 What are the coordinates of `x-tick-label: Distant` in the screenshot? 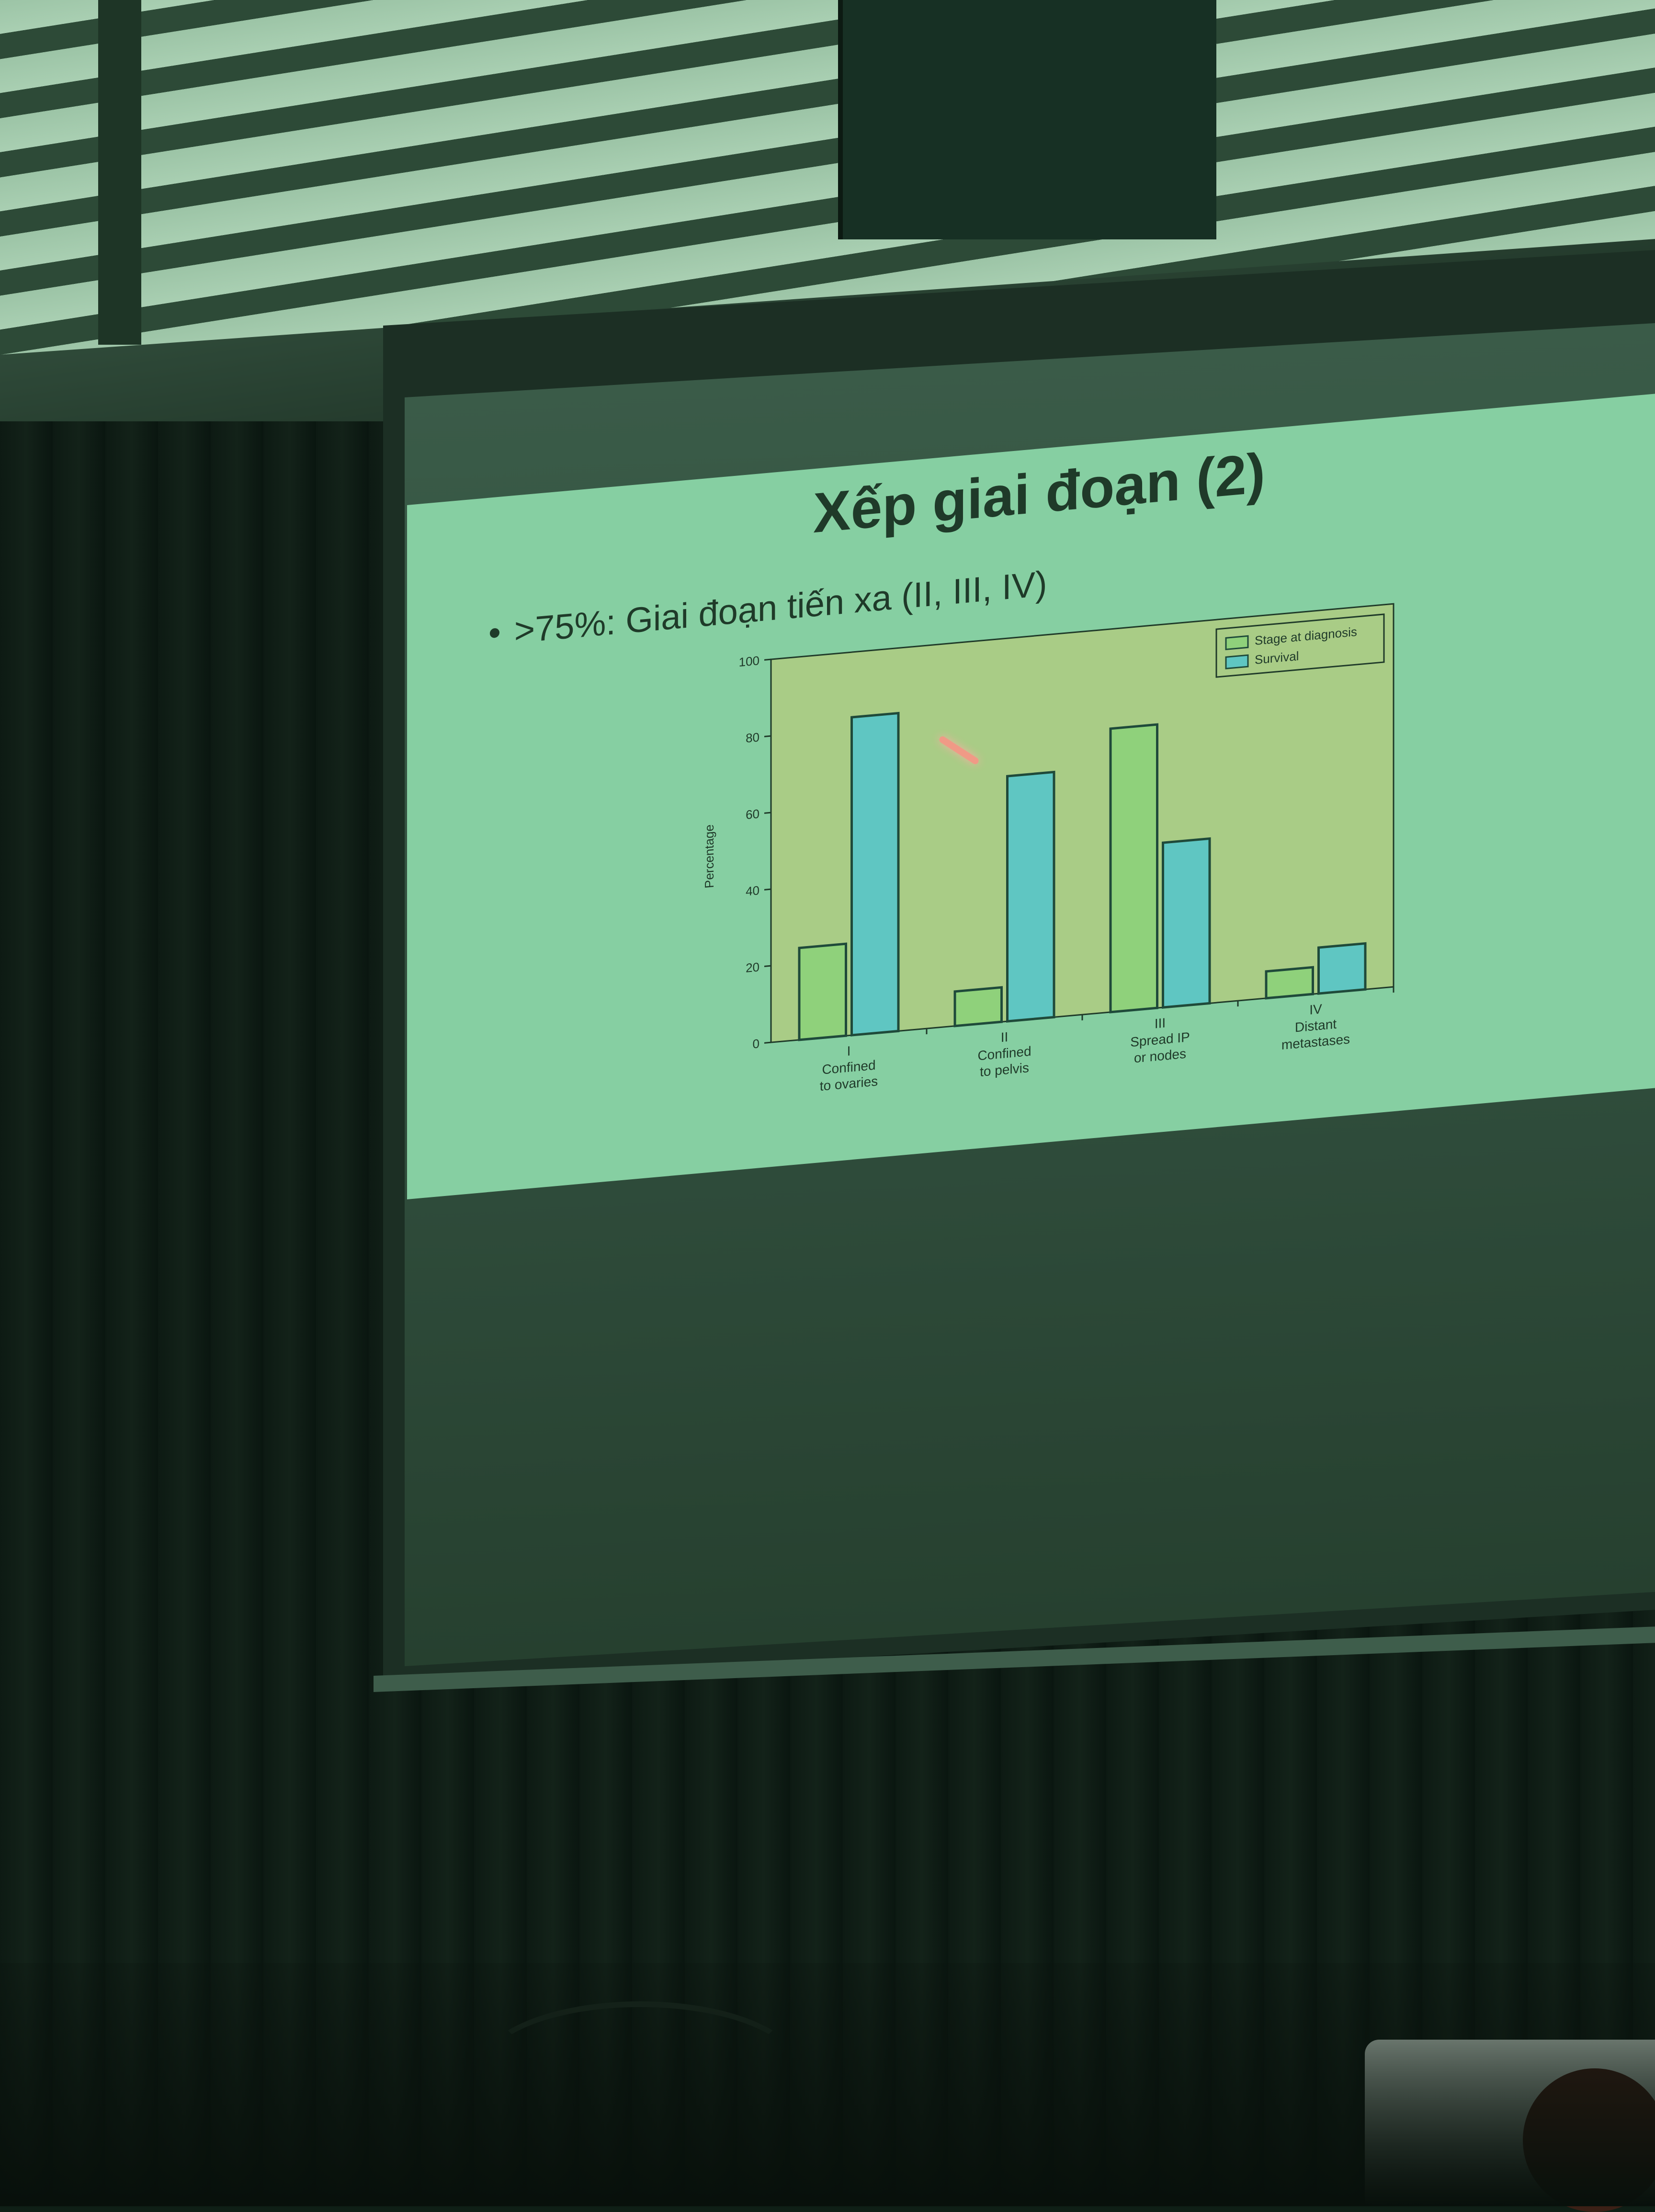 It's located at (1316, 1025).